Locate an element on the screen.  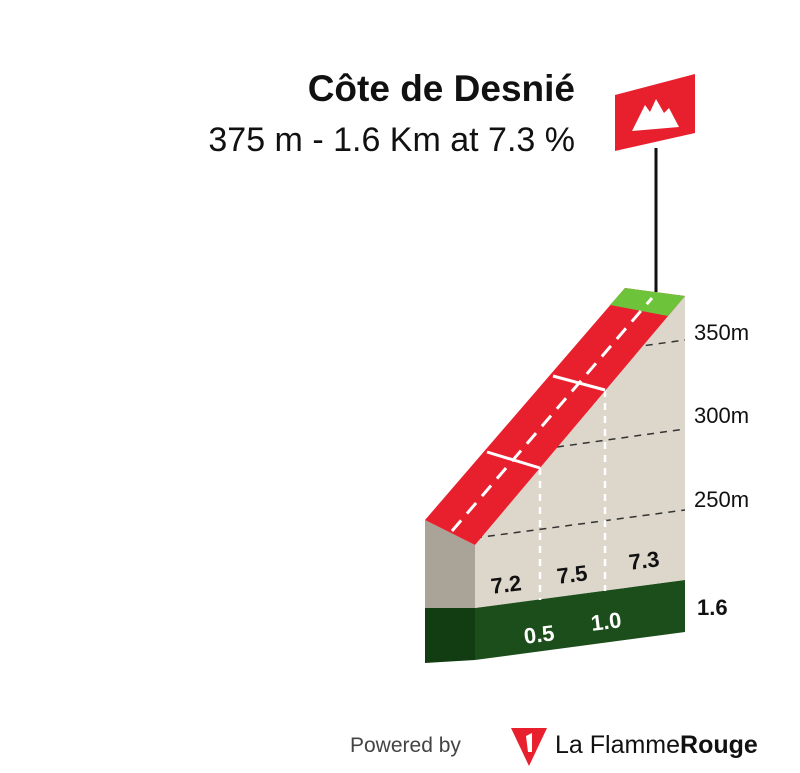
profile-front is located at coordinates (580, 452).